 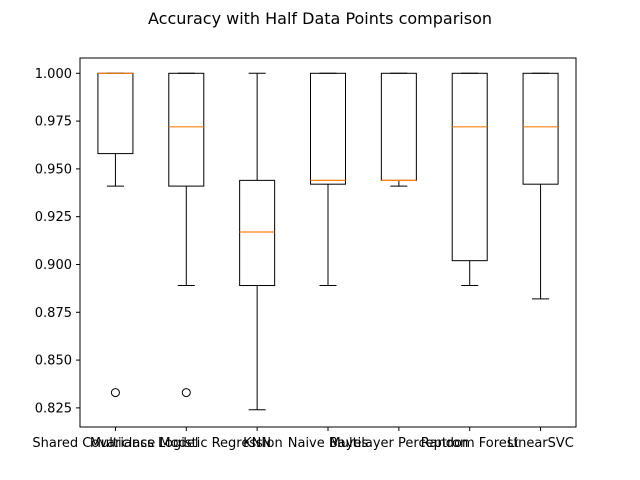 I want to click on x-tick-label: KNN, so click(x=257, y=443).